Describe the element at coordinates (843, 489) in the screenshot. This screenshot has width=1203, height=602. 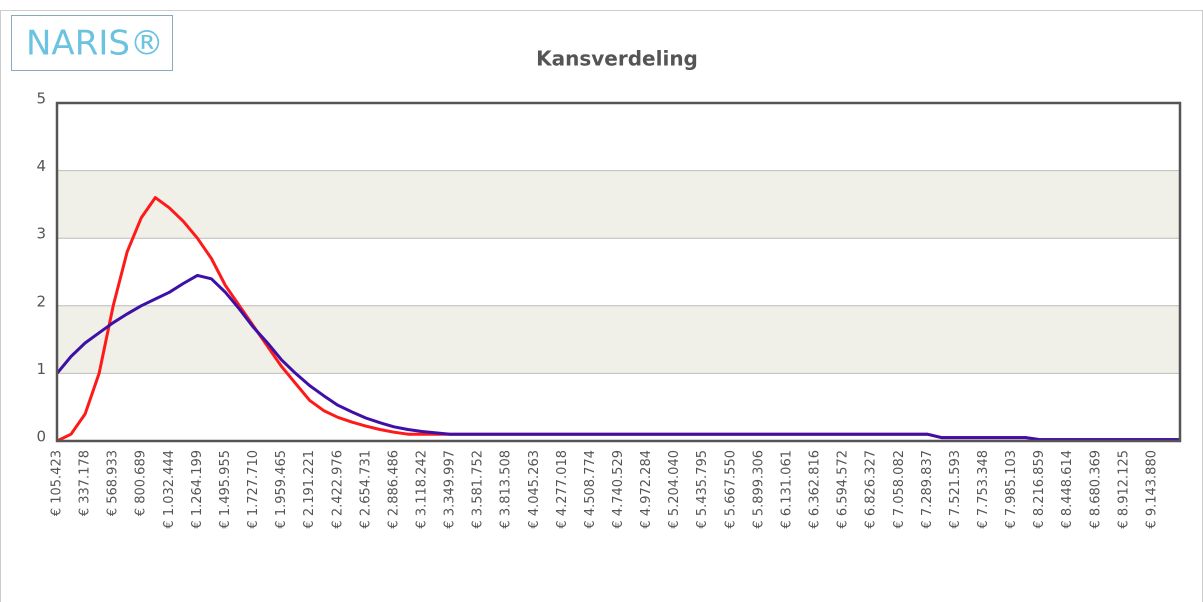
I see `x-tick-label: € 6.594.572` at that location.